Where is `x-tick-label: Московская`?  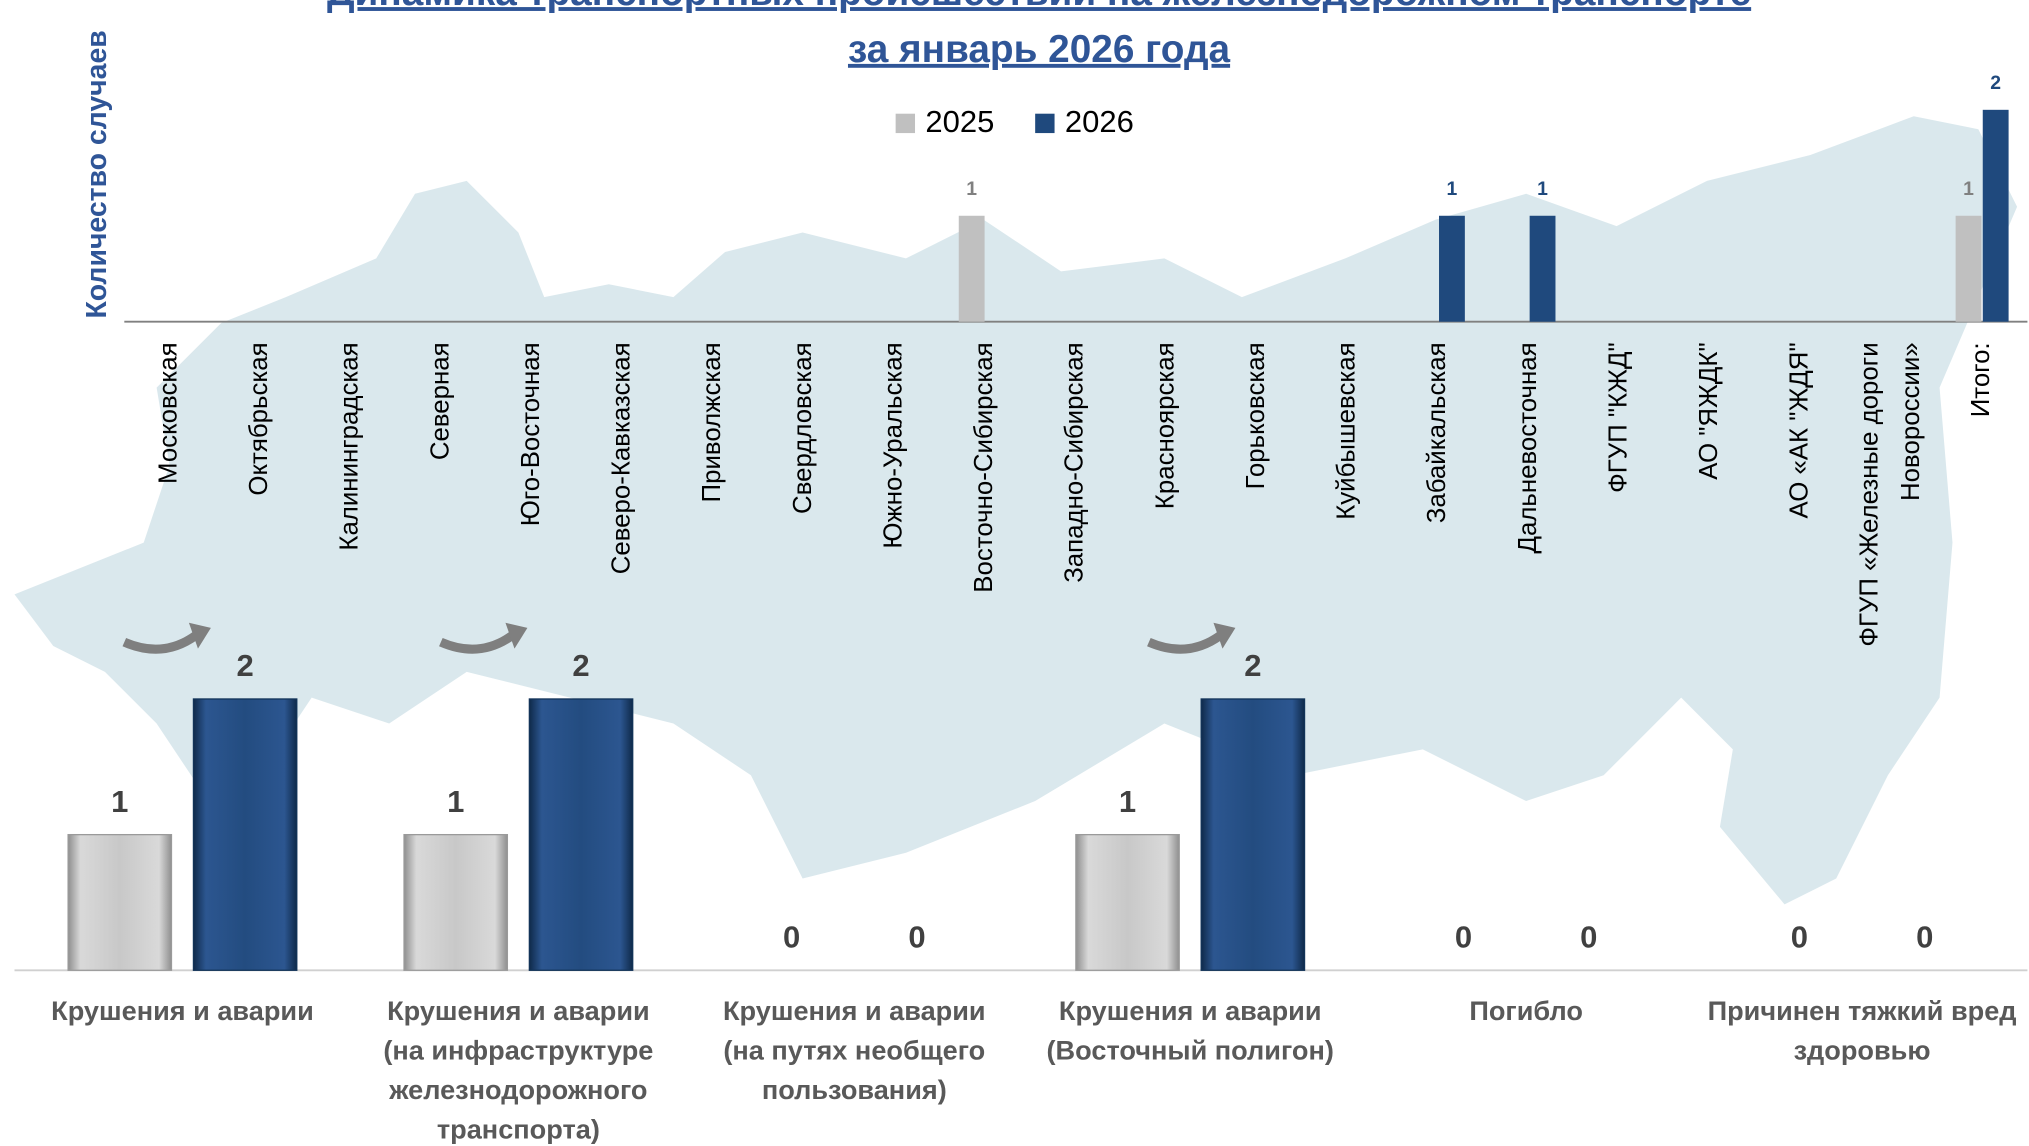 x-tick-label: Московская is located at coordinates (168, 413).